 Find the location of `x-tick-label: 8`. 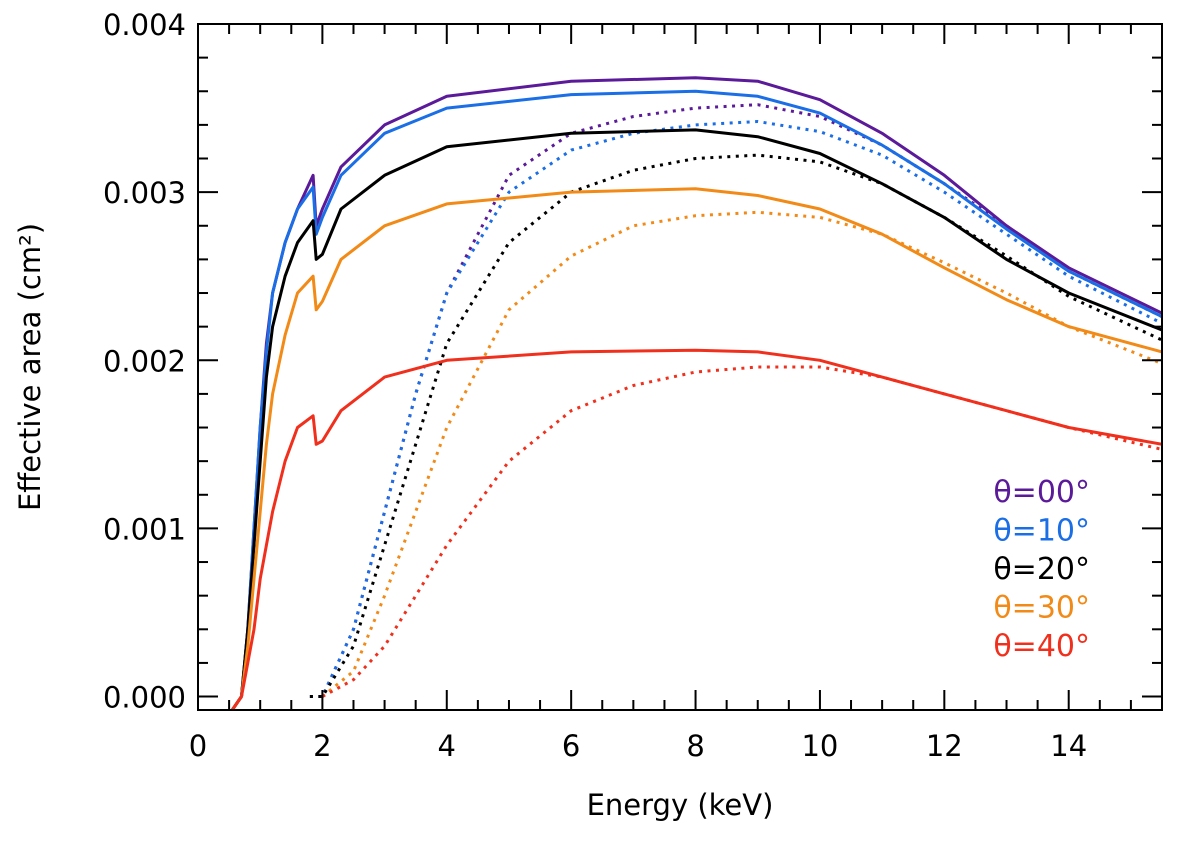

x-tick-label: 8 is located at coordinates (695, 746).